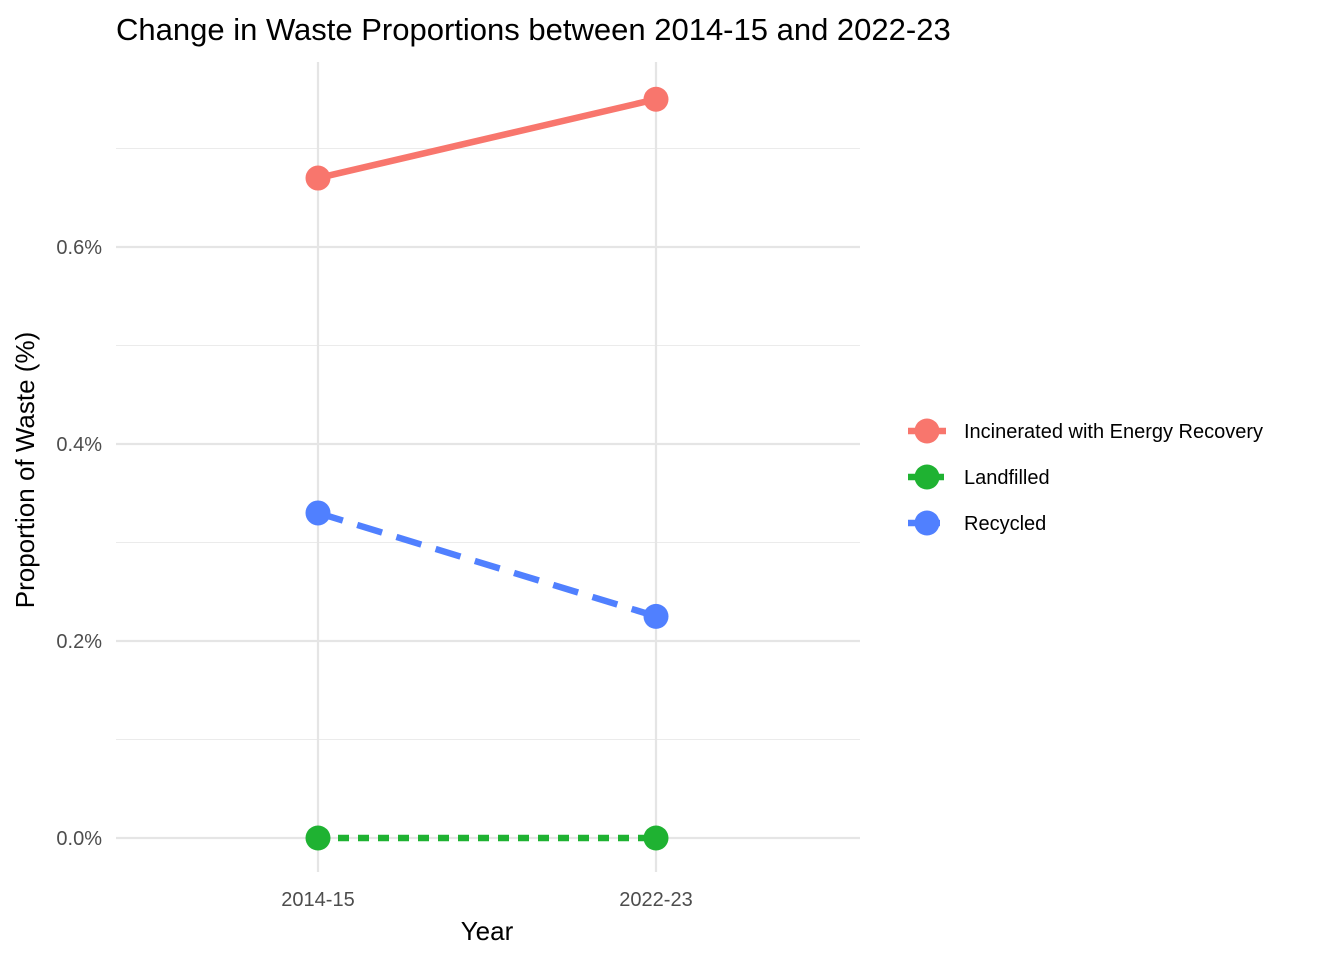  I want to click on x-axis-title: Year, so click(487, 931).